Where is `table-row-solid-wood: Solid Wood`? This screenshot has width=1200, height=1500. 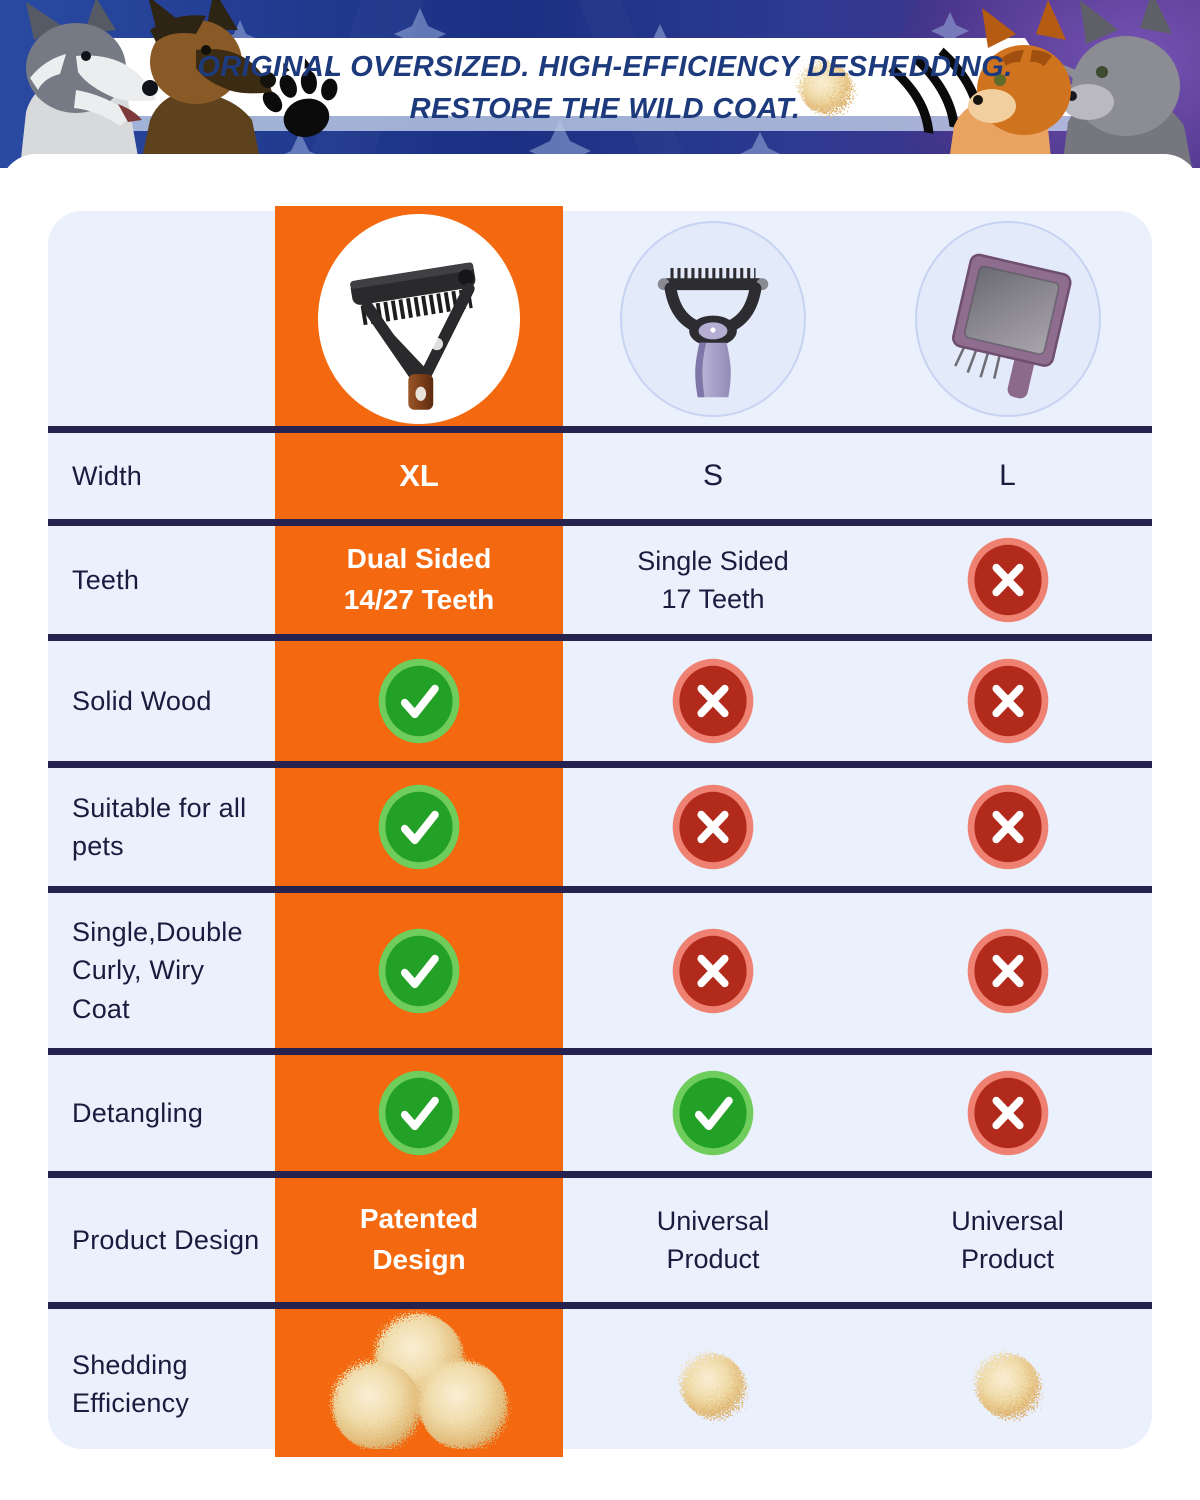 table-row-solid-wood: Solid Wood is located at coordinates (600, 701).